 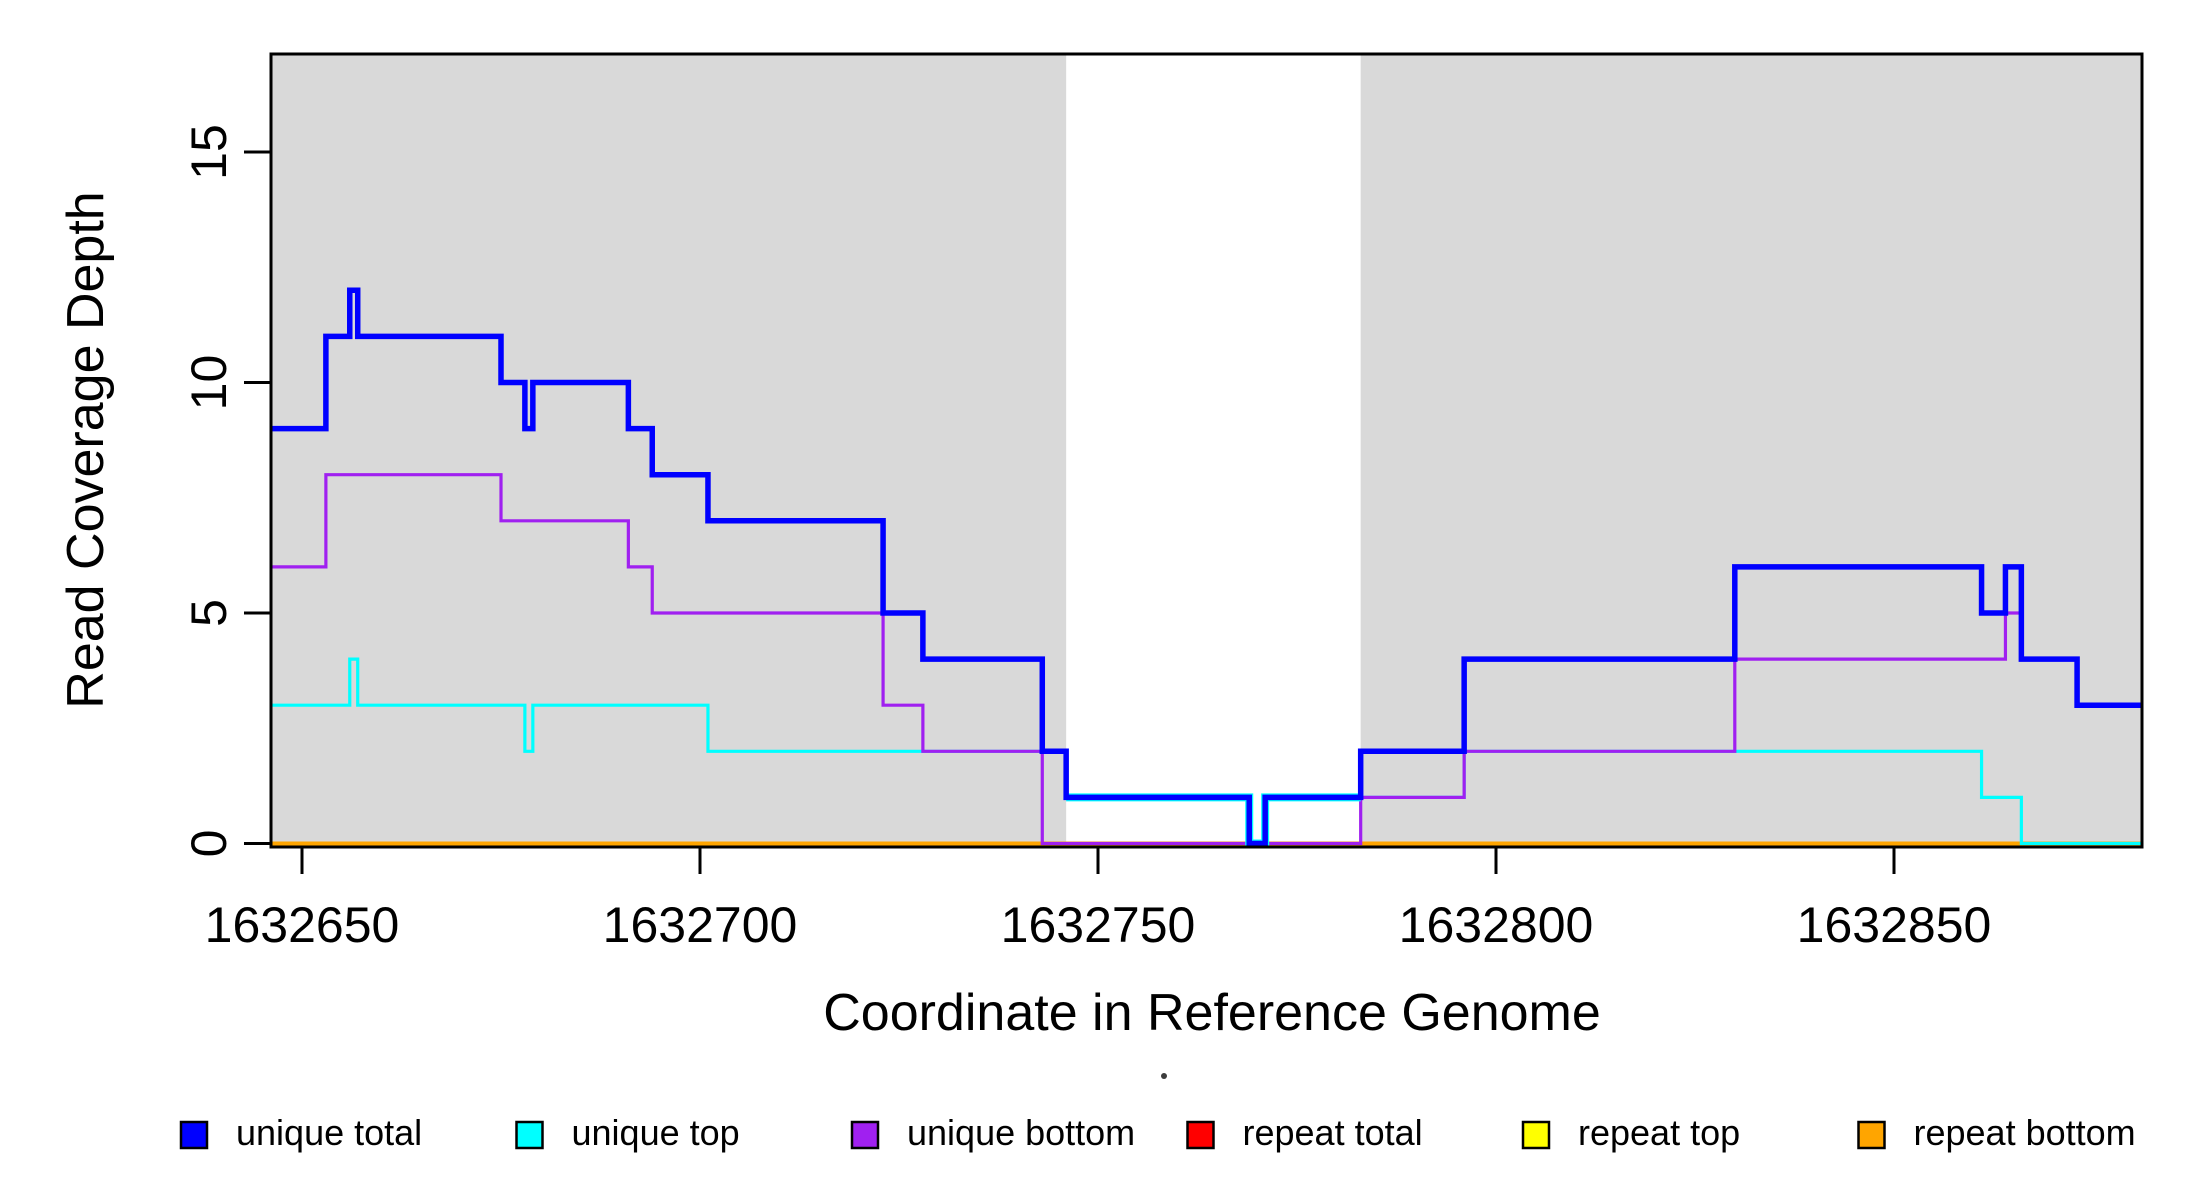 I want to click on y-tick-label: 5, so click(x=209, y=613).